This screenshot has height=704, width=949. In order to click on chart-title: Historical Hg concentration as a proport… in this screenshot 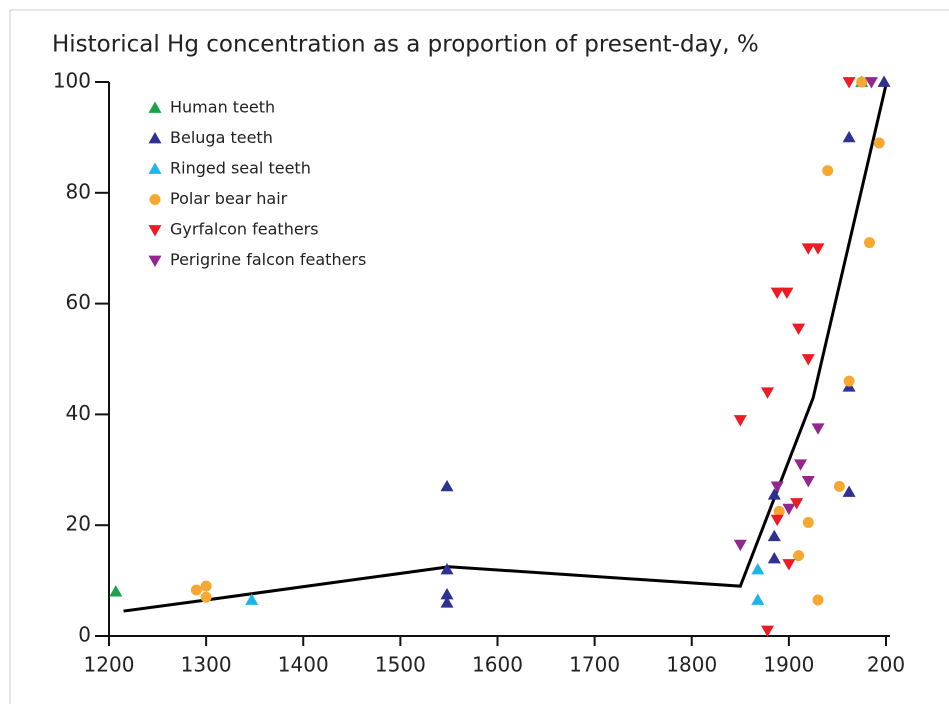, I will do `click(405, 45)`.